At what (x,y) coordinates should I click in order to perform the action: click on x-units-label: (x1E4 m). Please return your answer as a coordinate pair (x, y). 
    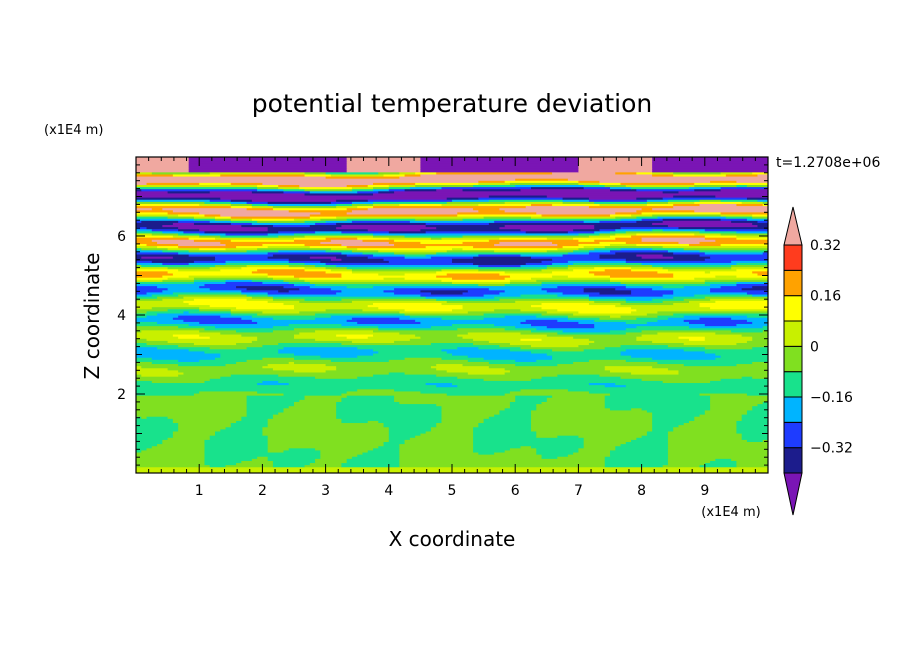
    Looking at the image, I should click on (730, 512).